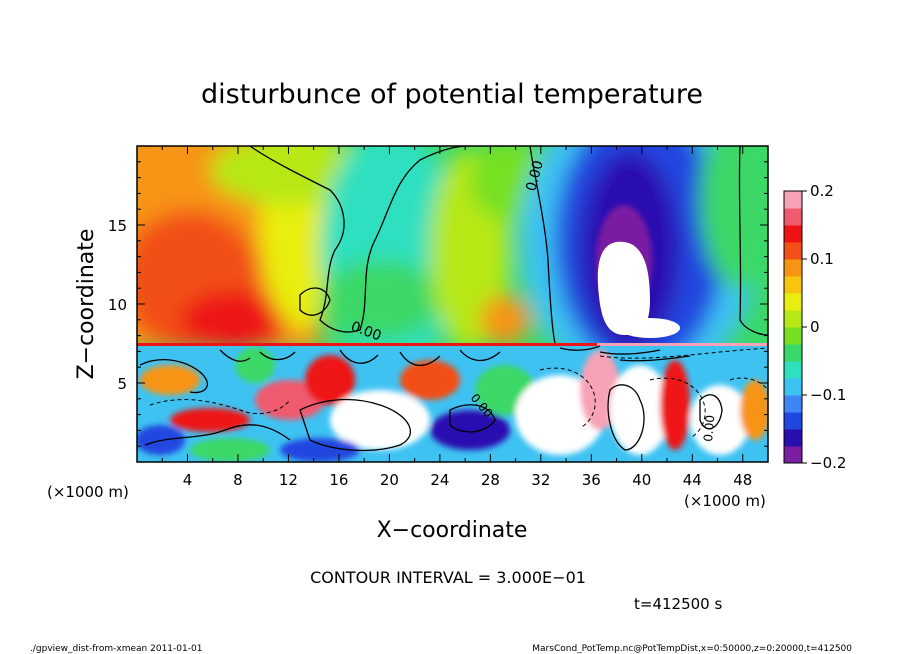 This screenshot has width=904, height=654. I want to click on chart-title: disturbunce of potential temperature, so click(452, 94).